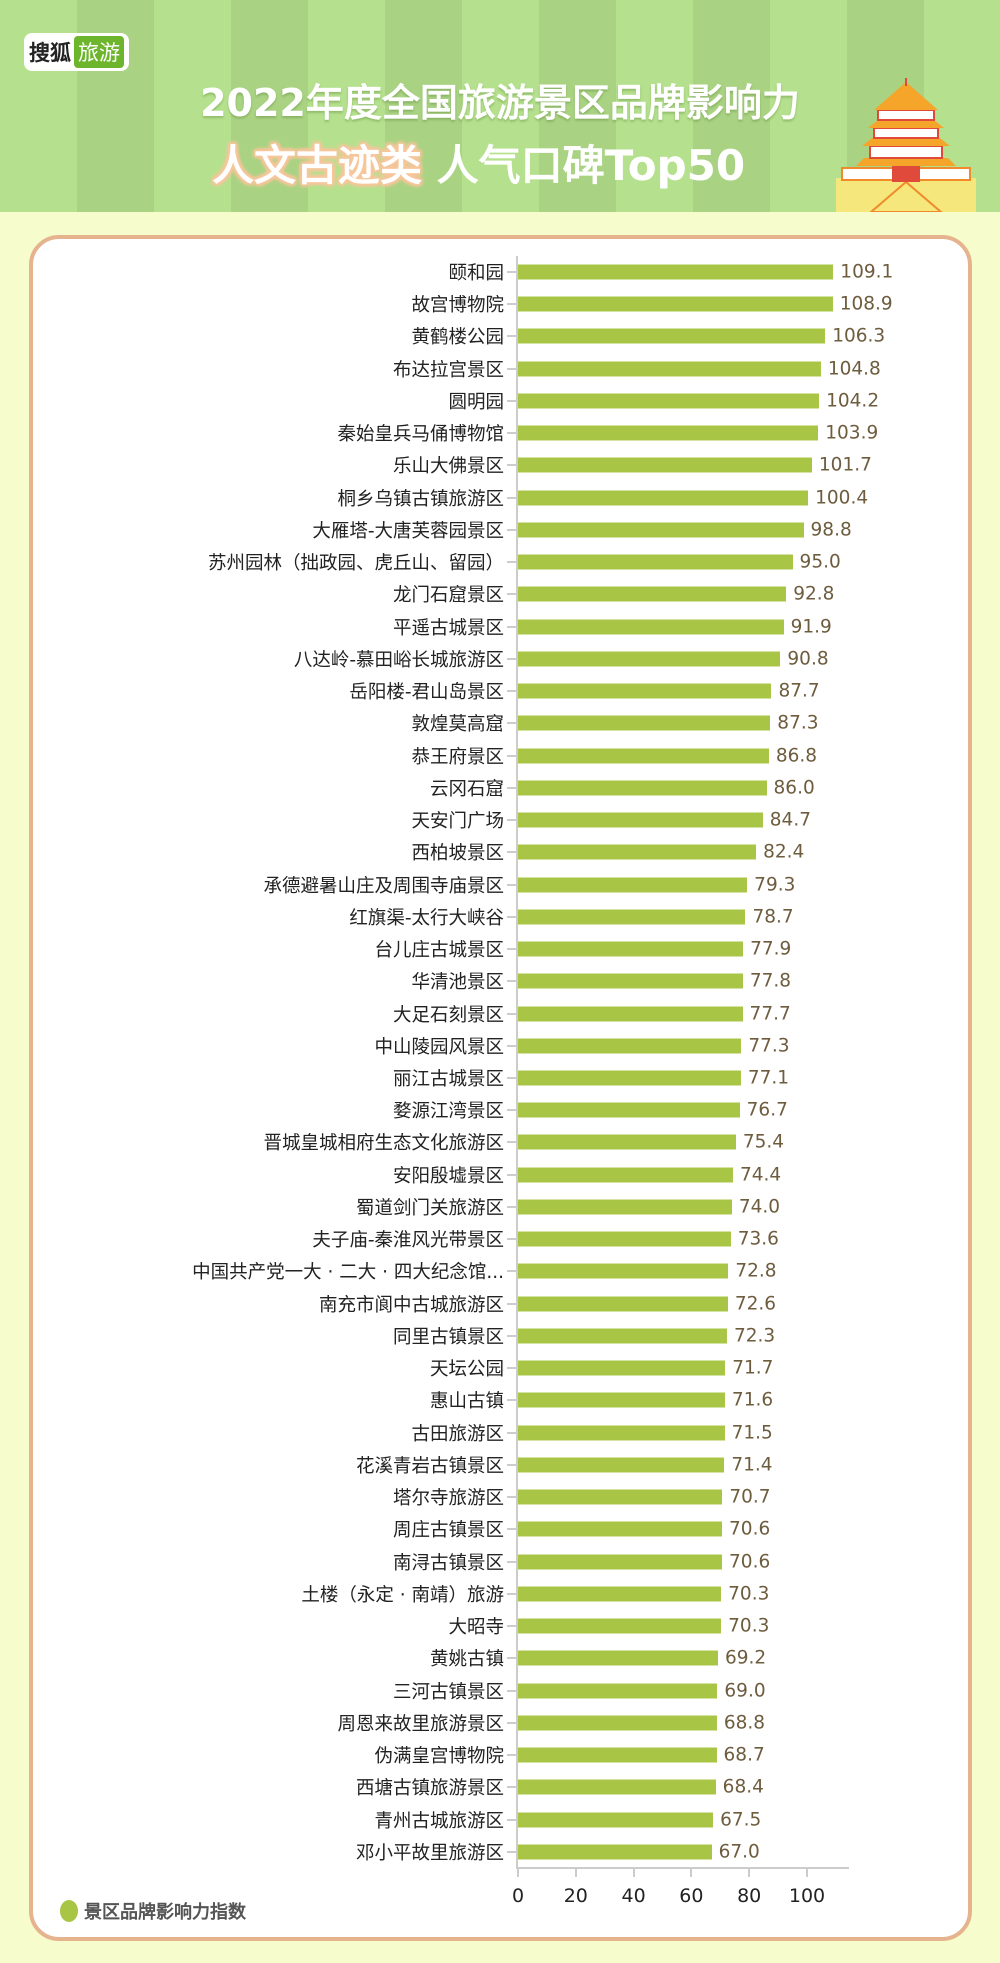 The image size is (1000, 1963). Describe the element at coordinates (753, 1368) in the screenshot. I see `value-label: 71.7` at that location.